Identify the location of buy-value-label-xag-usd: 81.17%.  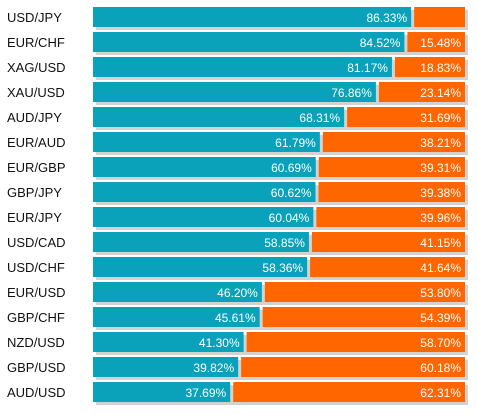
(367, 68).